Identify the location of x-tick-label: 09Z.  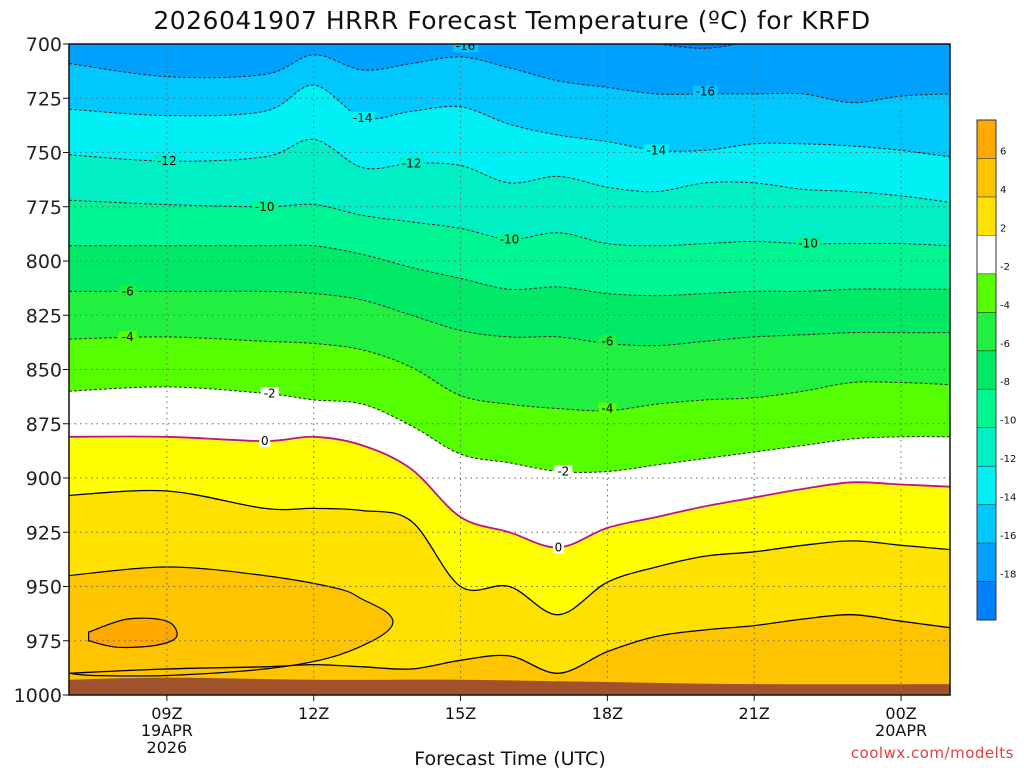
(166, 713).